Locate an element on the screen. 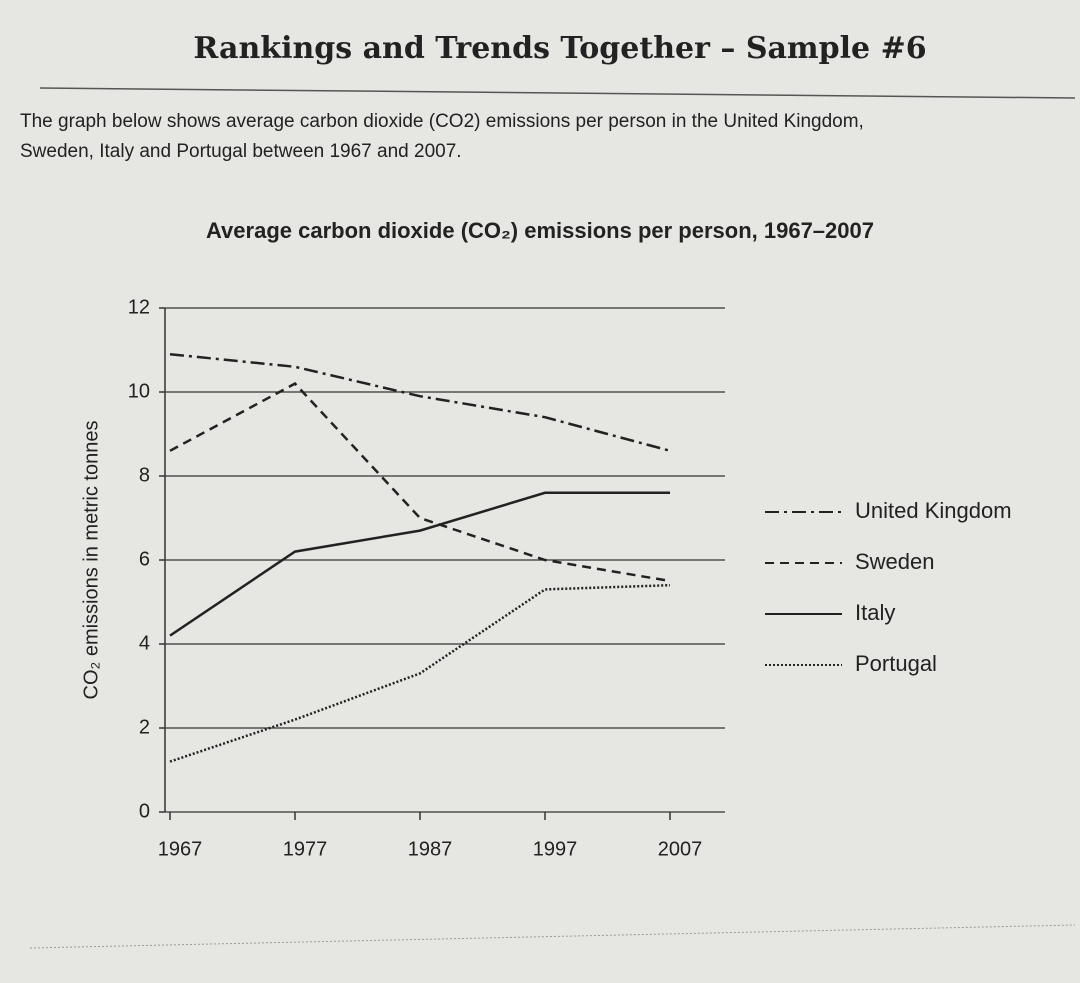 This screenshot has height=983, width=1080. y-tick-label: 2 is located at coordinates (144, 727).